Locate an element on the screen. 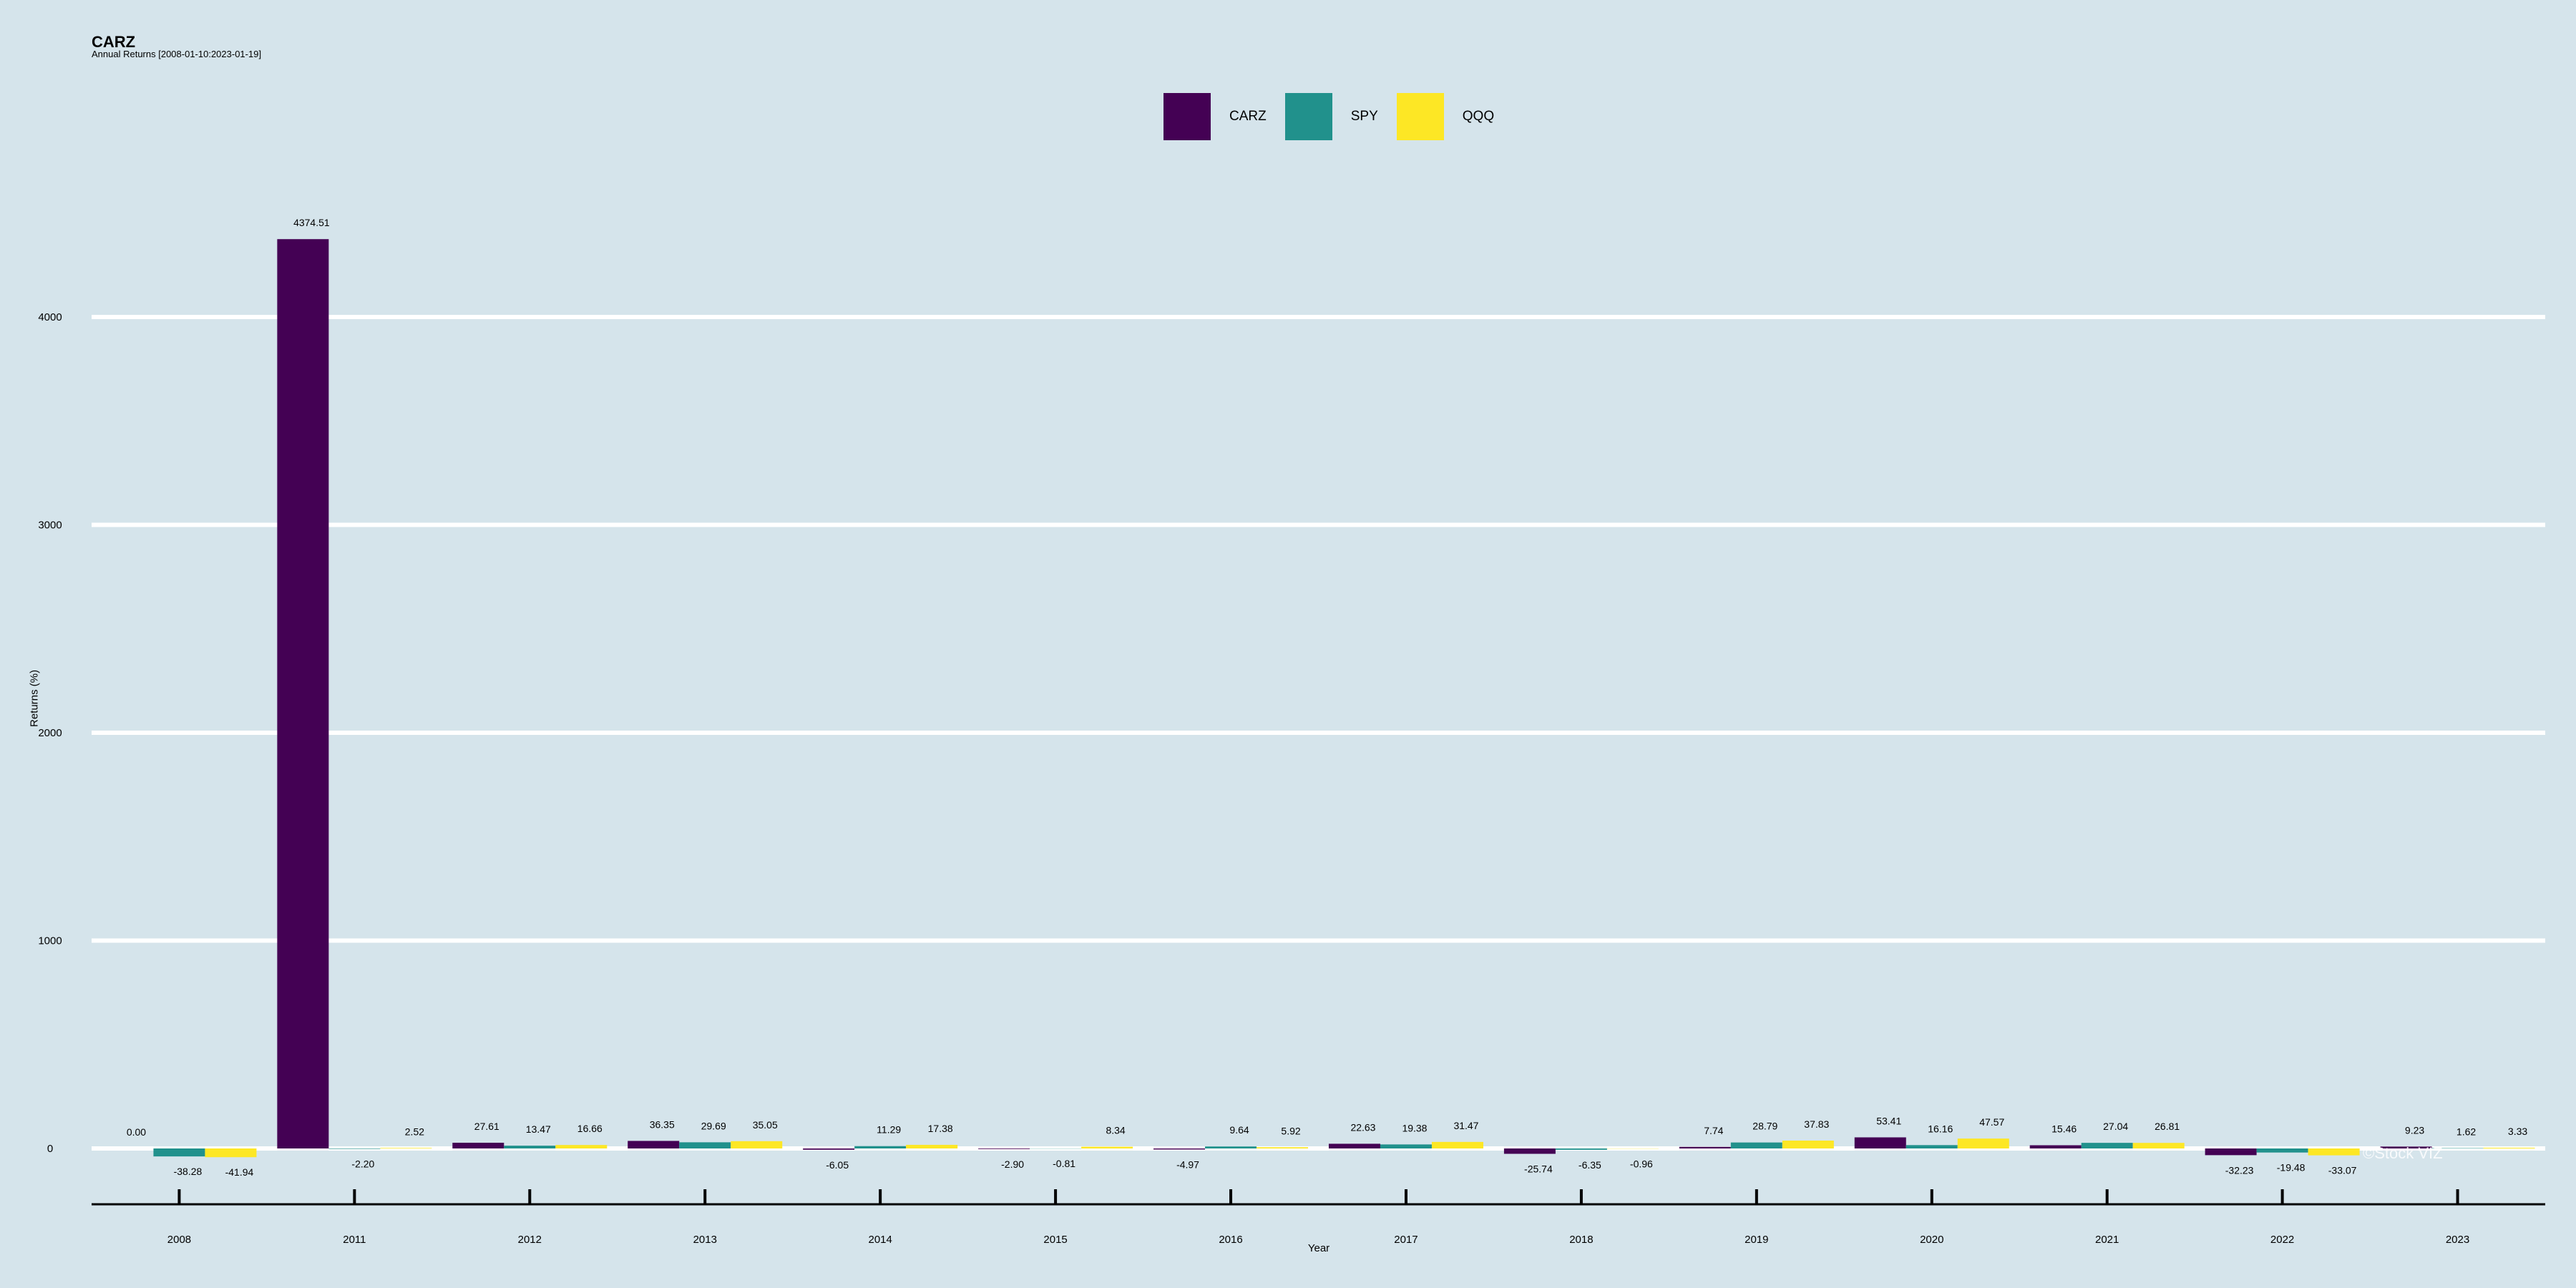 Image resolution: width=2576 pixels, height=1288 pixels. y-tick-label-0: 0 is located at coordinates (50, 1149).